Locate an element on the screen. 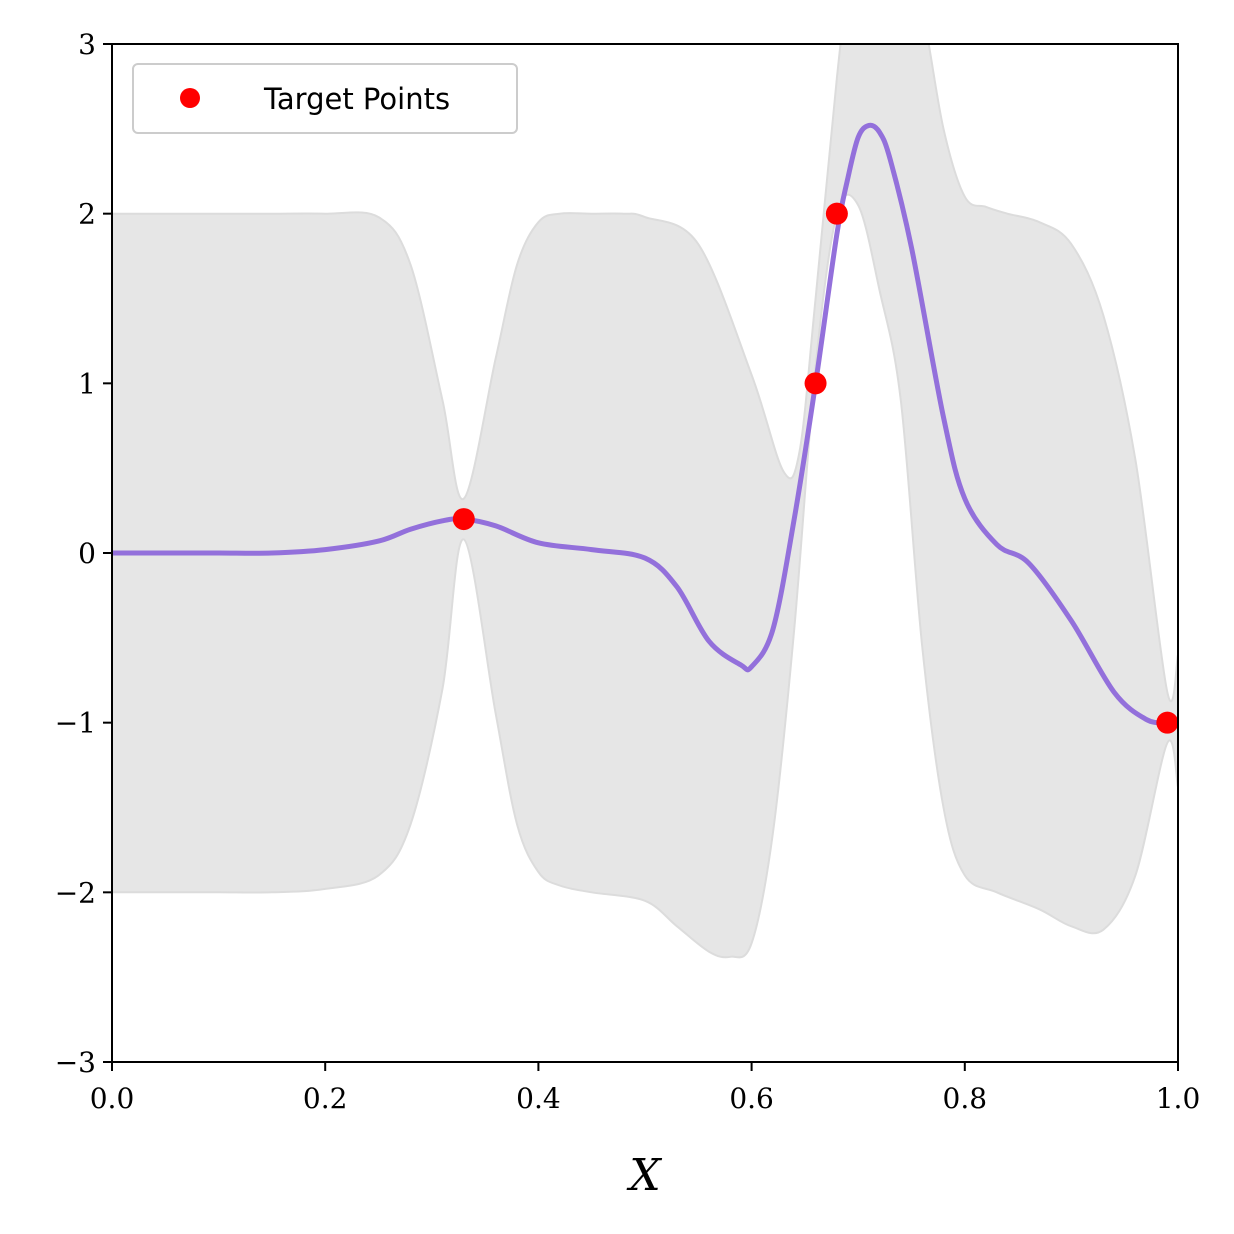 This screenshot has height=1234, width=1234. y-tick-label: −2 is located at coordinates (75, 892).